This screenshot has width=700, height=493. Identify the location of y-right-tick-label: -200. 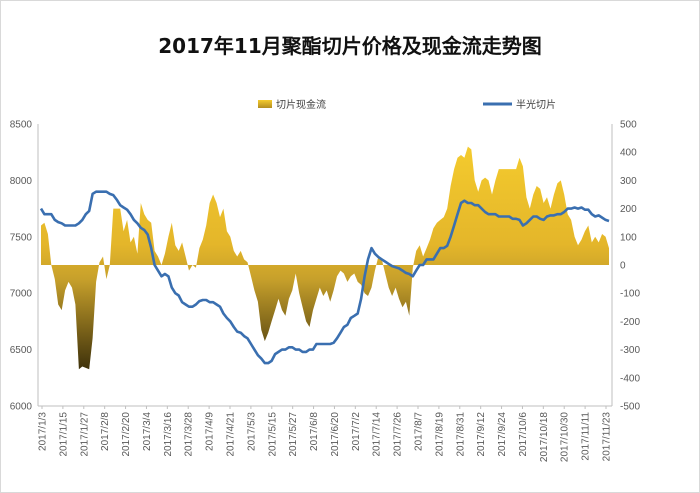
(630, 322).